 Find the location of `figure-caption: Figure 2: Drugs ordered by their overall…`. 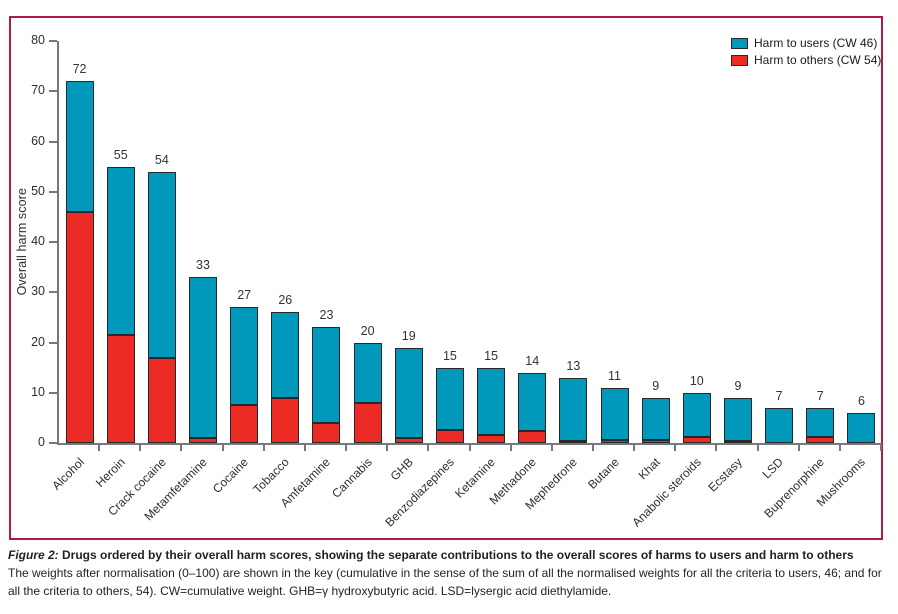

figure-caption: Figure 2: Drugs ordered by their overall… is located at coordinates (450, 573).